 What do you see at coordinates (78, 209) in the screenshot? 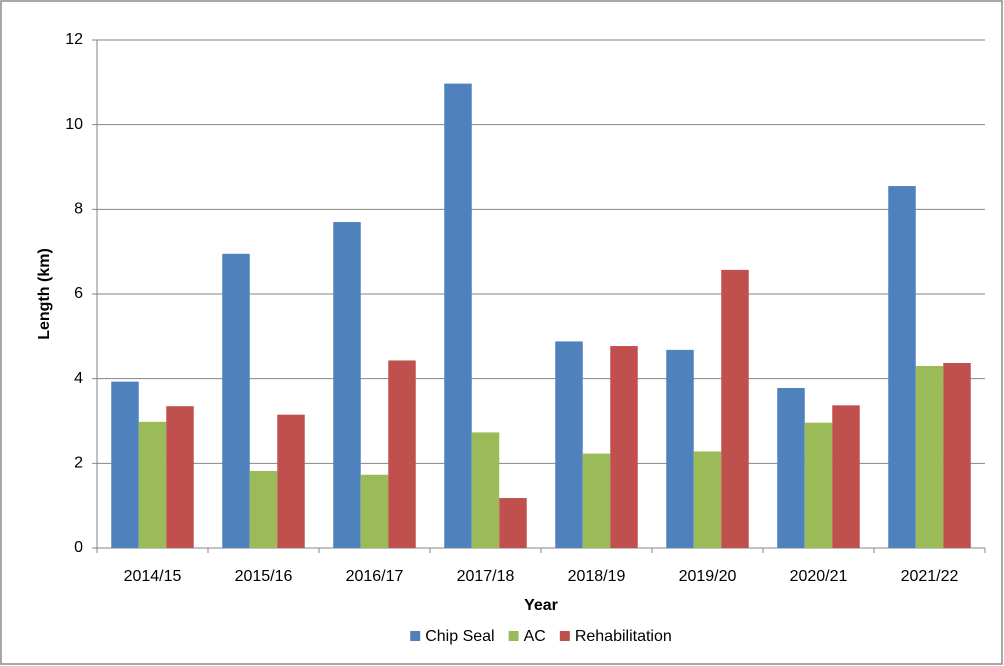
I see `y-tick-label: 8` at bounding box center [78, 209].